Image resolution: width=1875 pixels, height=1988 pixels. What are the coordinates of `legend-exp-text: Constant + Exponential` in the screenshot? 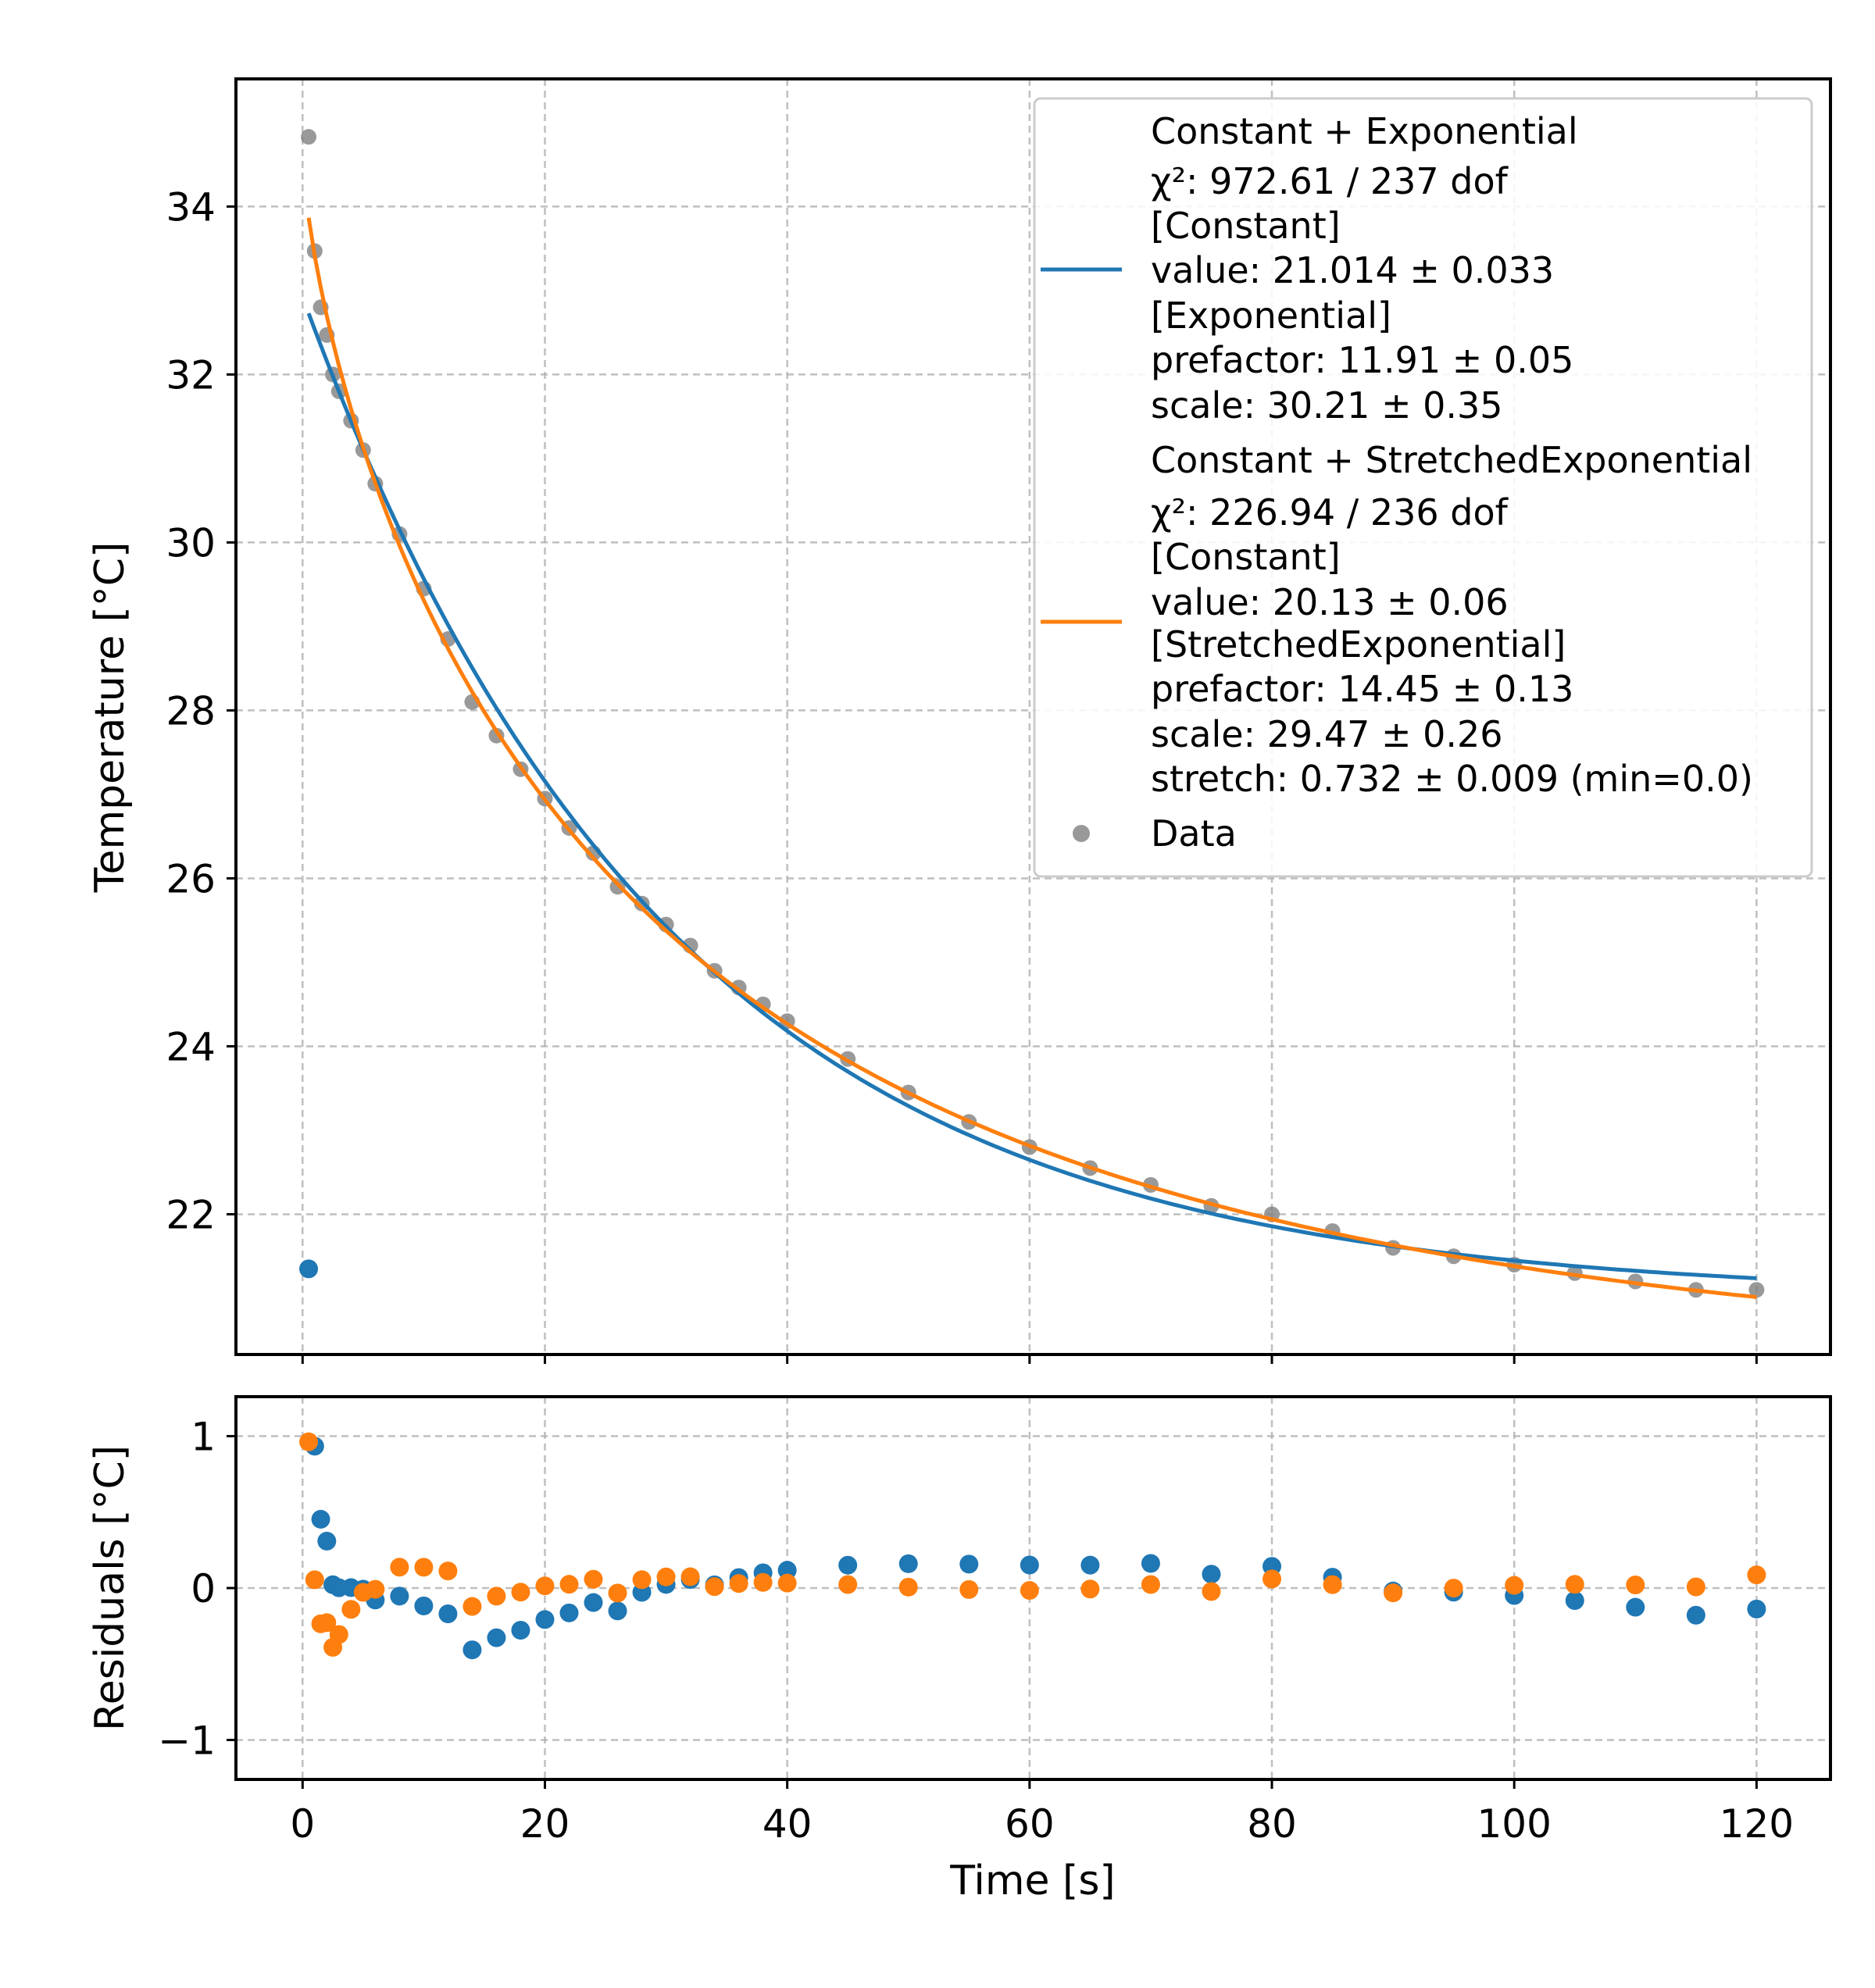 It's located at (1364, 131).